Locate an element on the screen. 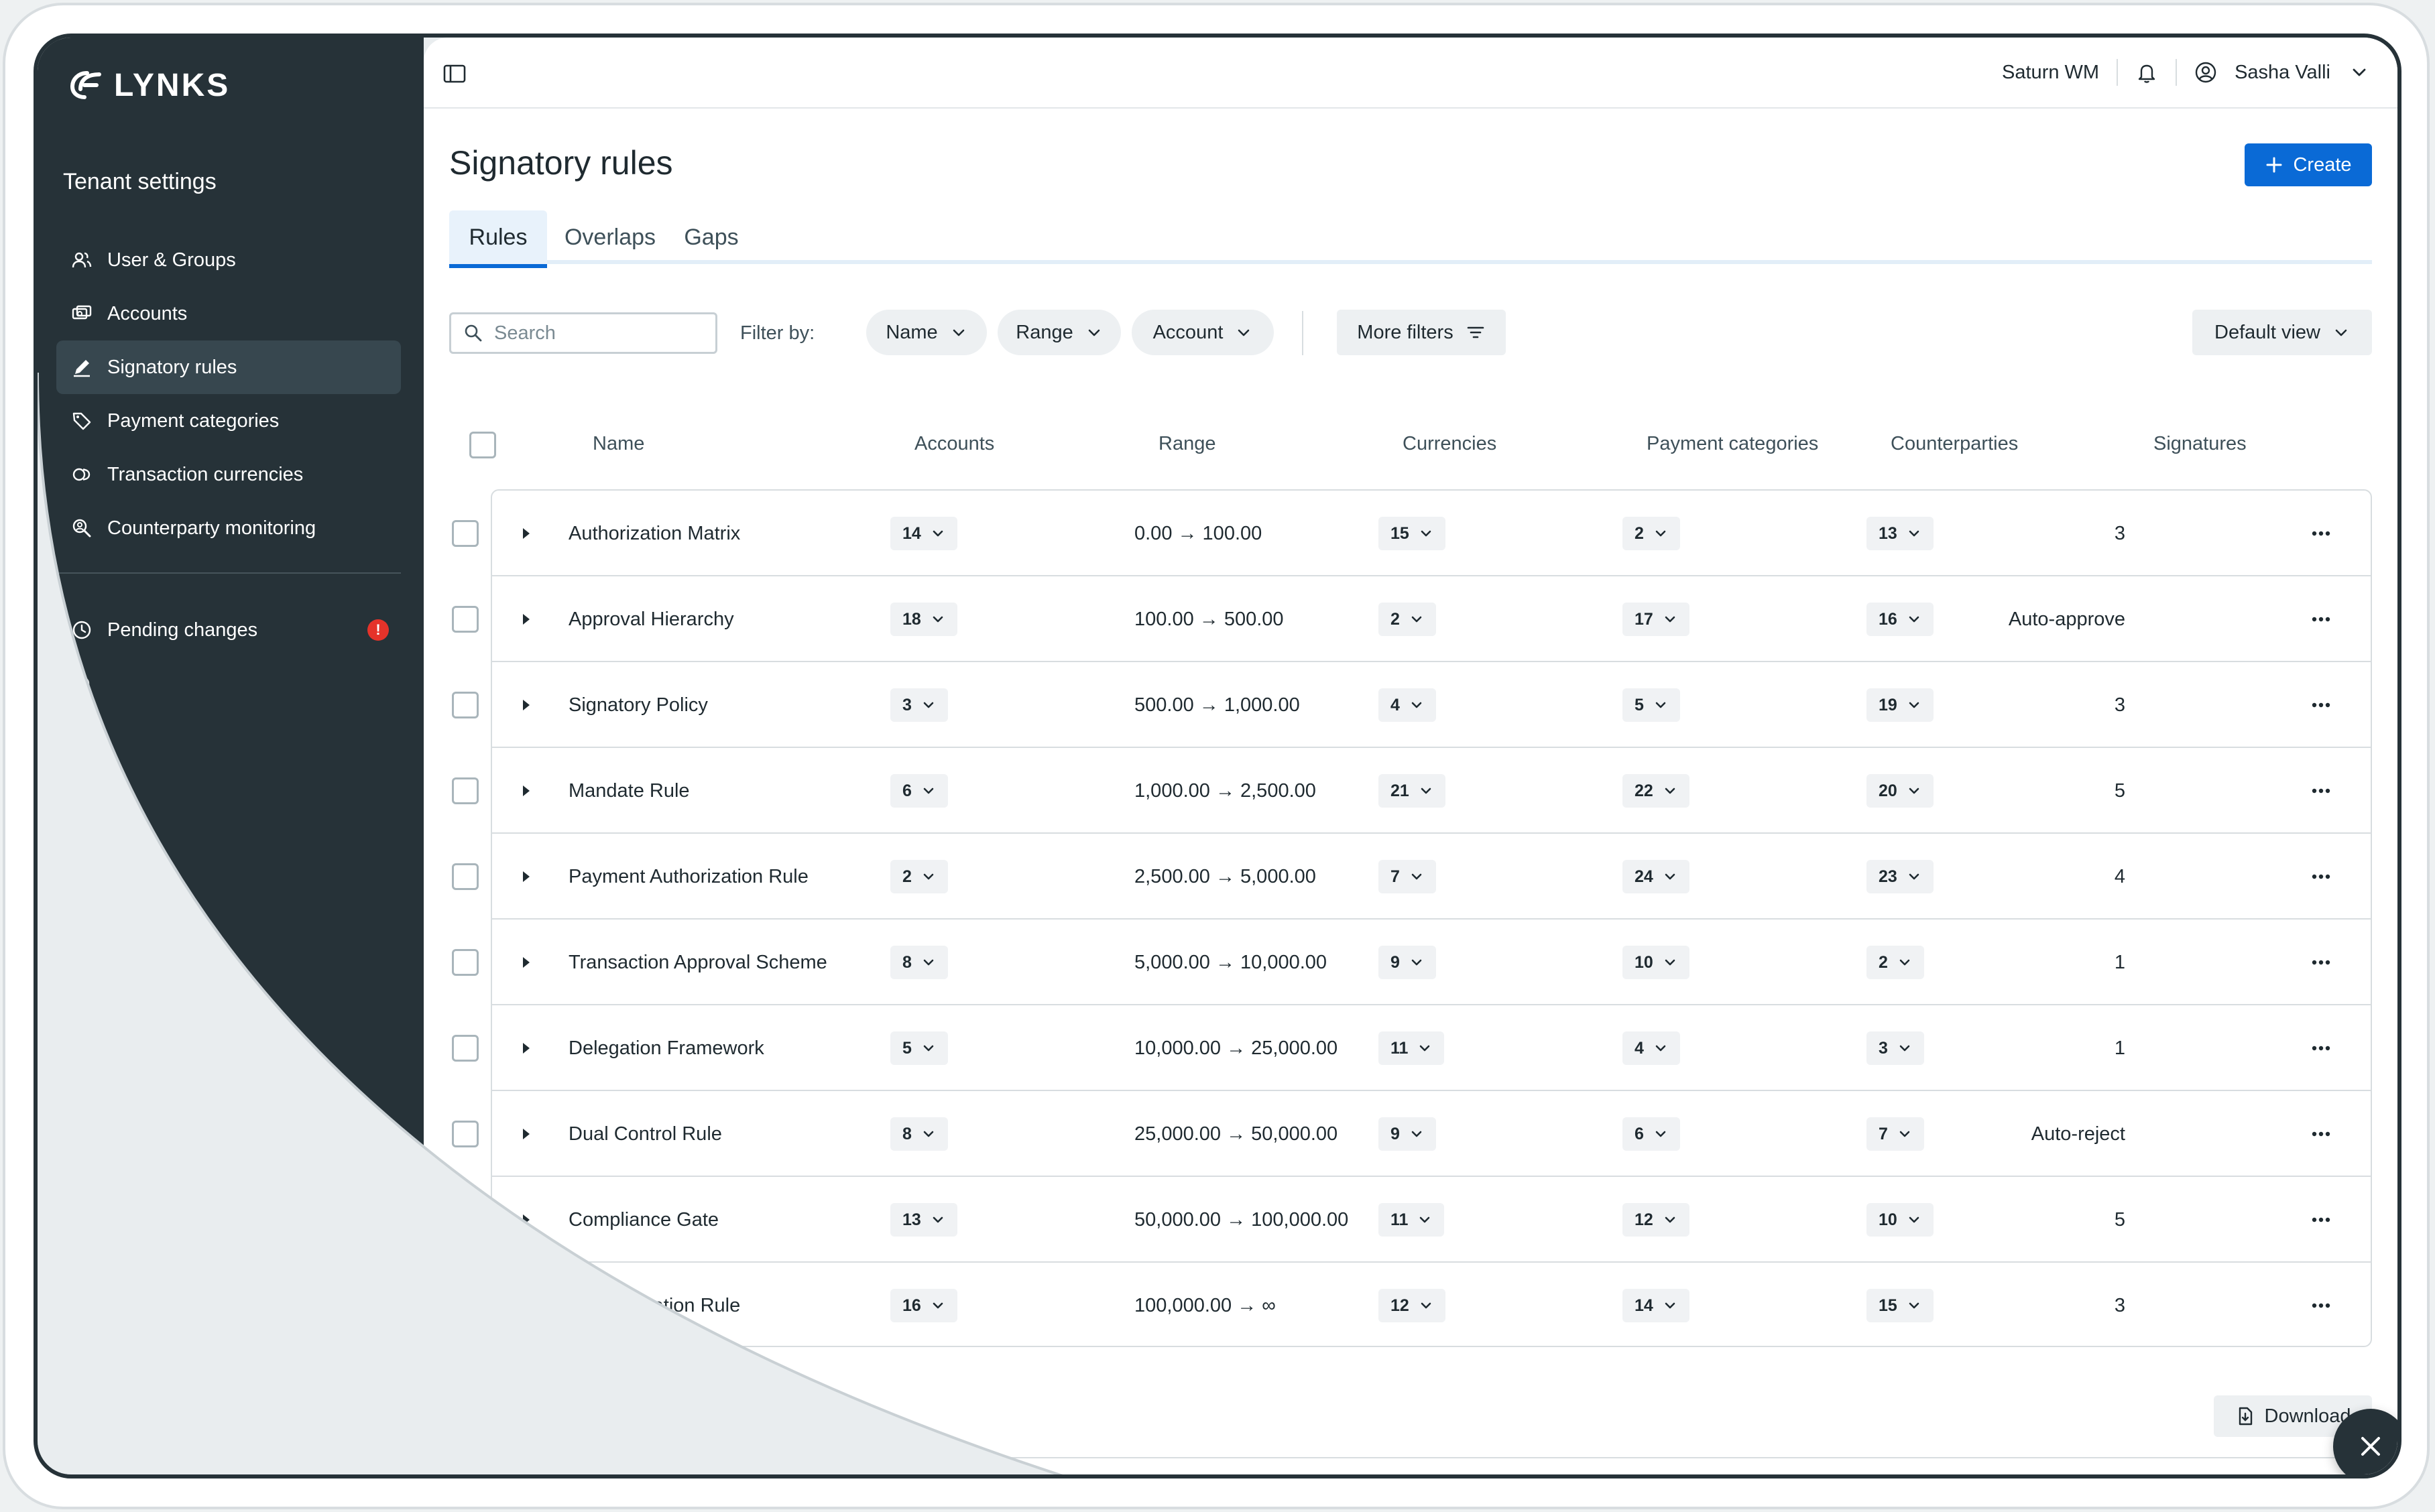 Image resolution: width=2435 pixels, height=1512 pixels. column-header-payment-categories: Payment categories is located at coordinates (1733, 444).